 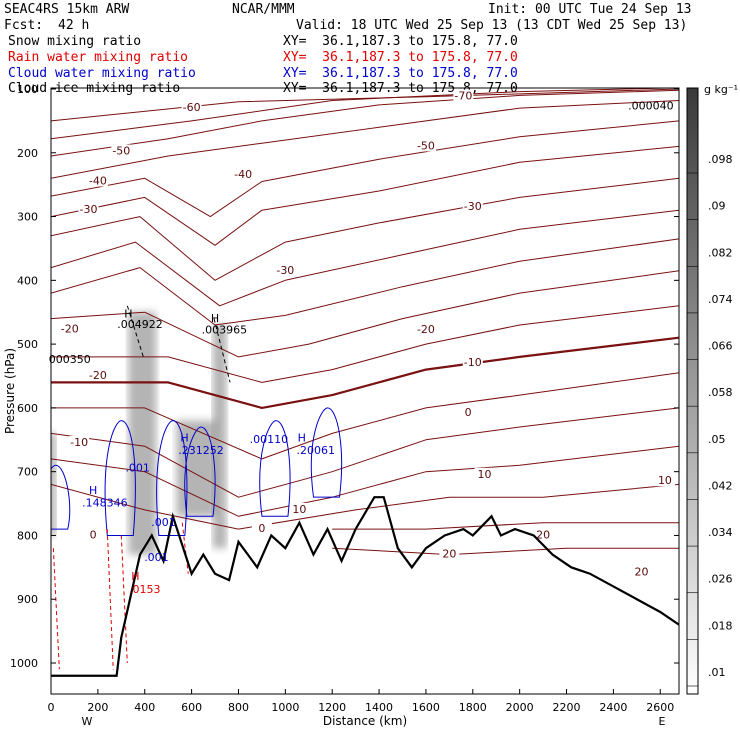 What do you see at coordinates (590, 9) in the screenshot?
I see `init-time: Init: 00 UTC Tue 24 Sep 13` at bounding box center [590, 9].